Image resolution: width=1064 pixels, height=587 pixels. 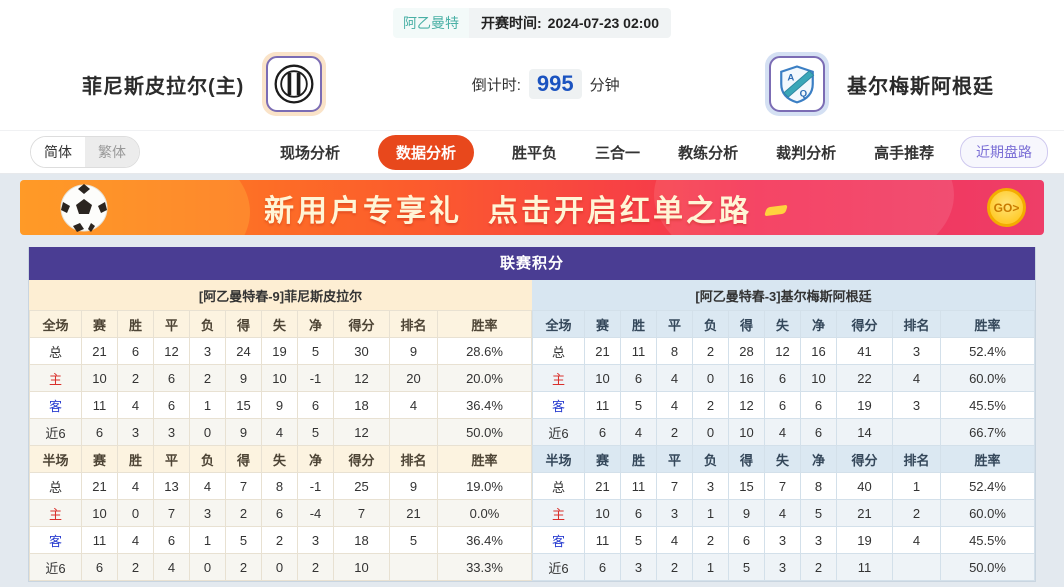 What do you see at coordinates (783, 295) in the screenshot?
I see `away-table-header: [阿乙曼特春-3]基尔梅斯阿根廷` at bounding box center [783, 295].